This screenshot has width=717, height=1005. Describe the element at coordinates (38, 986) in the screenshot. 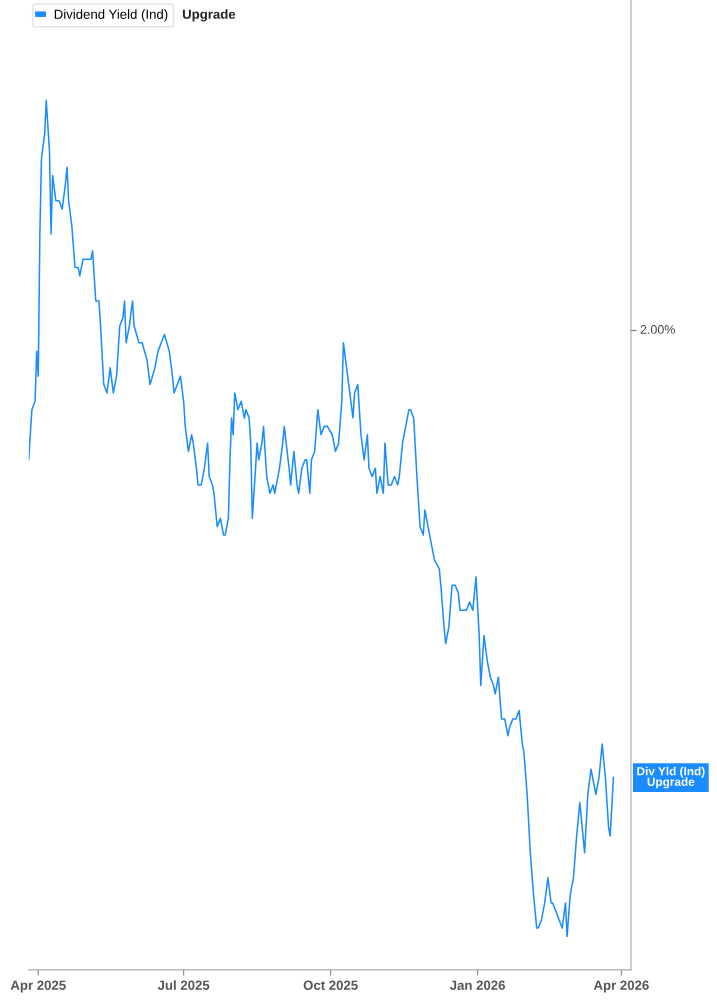

I see `x-tick-label: Apr 2025` at that location.